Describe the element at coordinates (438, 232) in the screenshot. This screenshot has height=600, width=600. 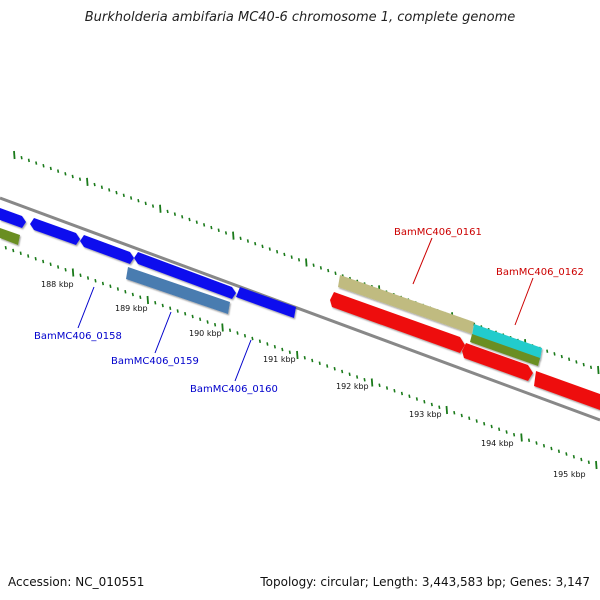
I see `gene-label-0161: BamMC406_0161` at that location.